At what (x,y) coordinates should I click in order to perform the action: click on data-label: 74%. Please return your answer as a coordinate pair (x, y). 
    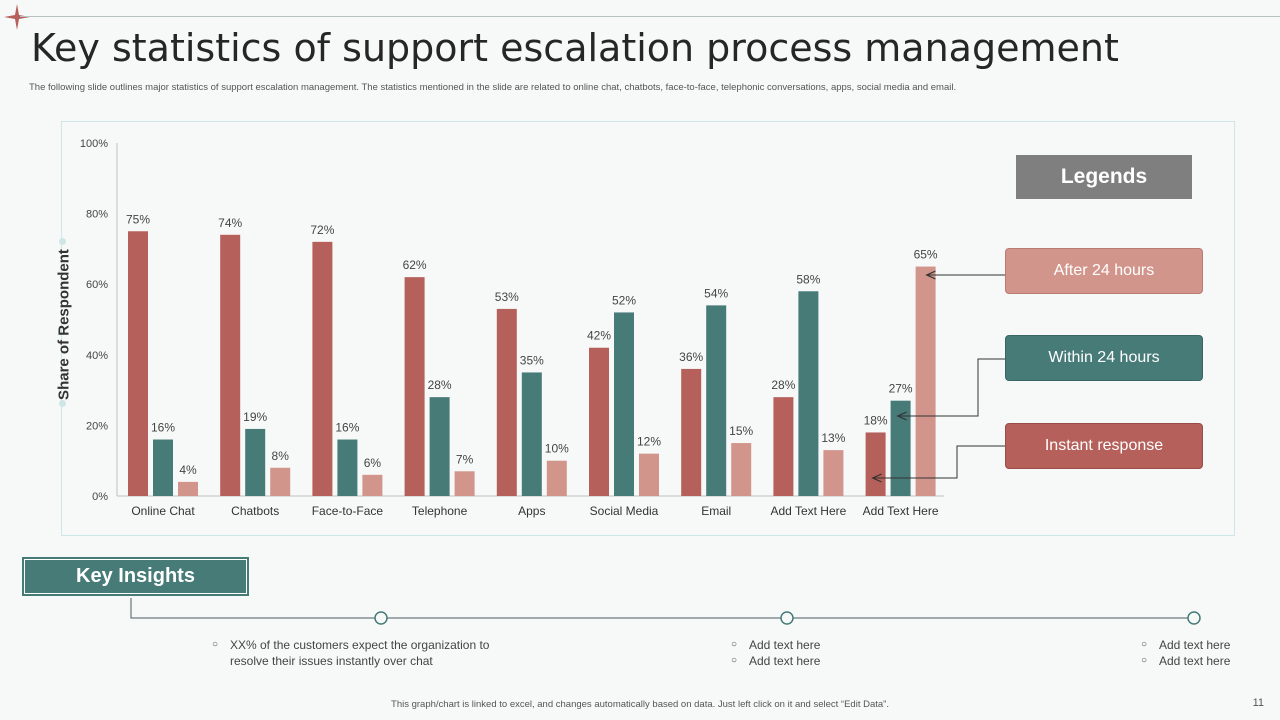
    Looking at the image, I should click on (230, 223).